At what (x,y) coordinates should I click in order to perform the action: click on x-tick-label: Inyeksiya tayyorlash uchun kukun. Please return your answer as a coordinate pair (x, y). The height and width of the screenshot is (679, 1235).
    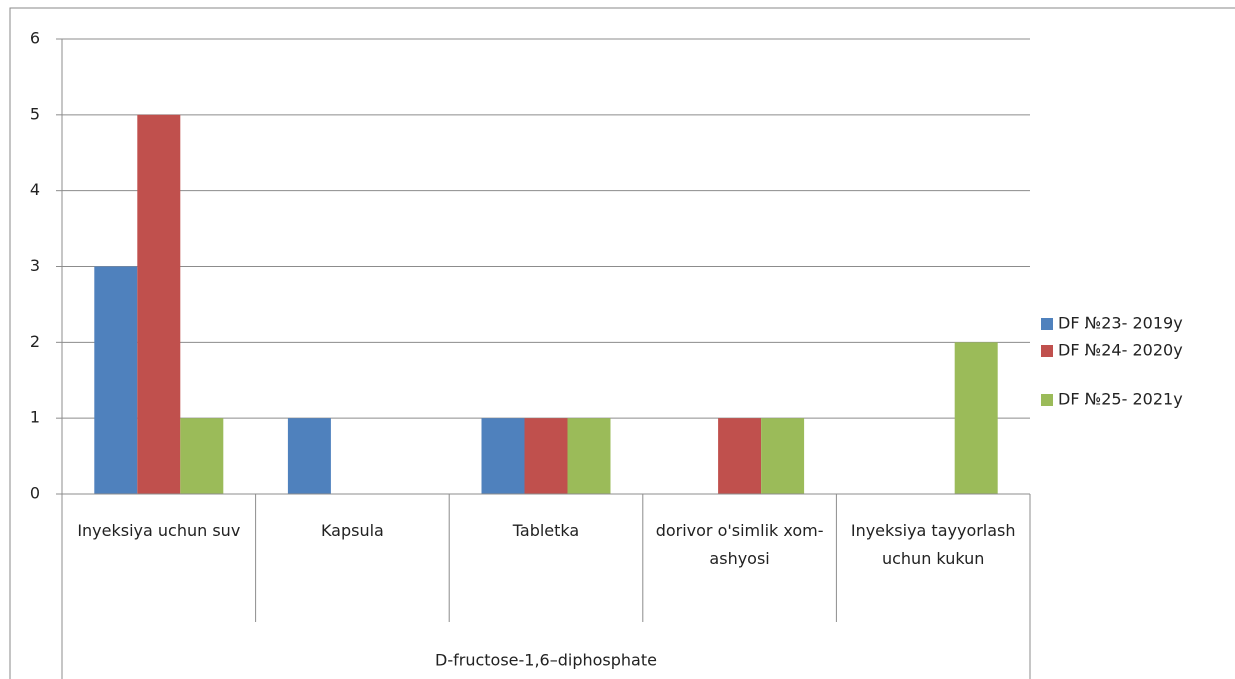
    Looking at the image, I should click on (933, 544).